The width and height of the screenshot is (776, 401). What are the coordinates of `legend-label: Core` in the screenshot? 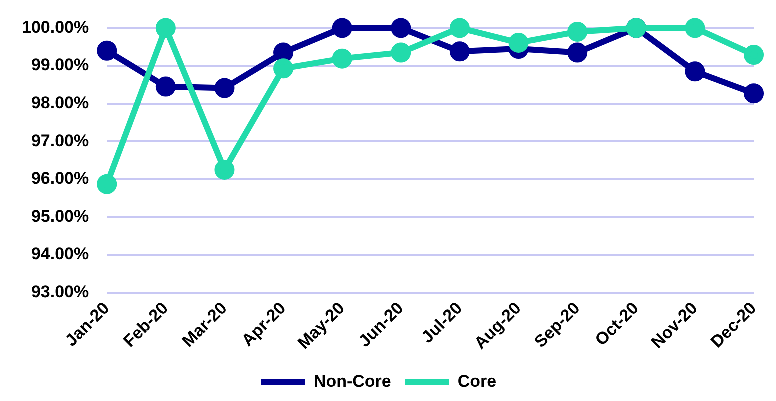 It's located at (477, 382).